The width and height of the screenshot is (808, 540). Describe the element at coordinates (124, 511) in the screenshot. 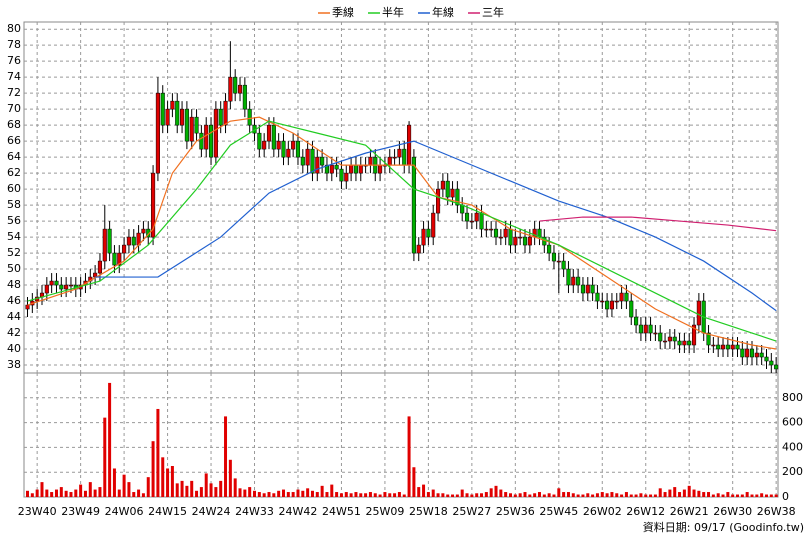

I see `x-tick-label: 24W06` at that location.